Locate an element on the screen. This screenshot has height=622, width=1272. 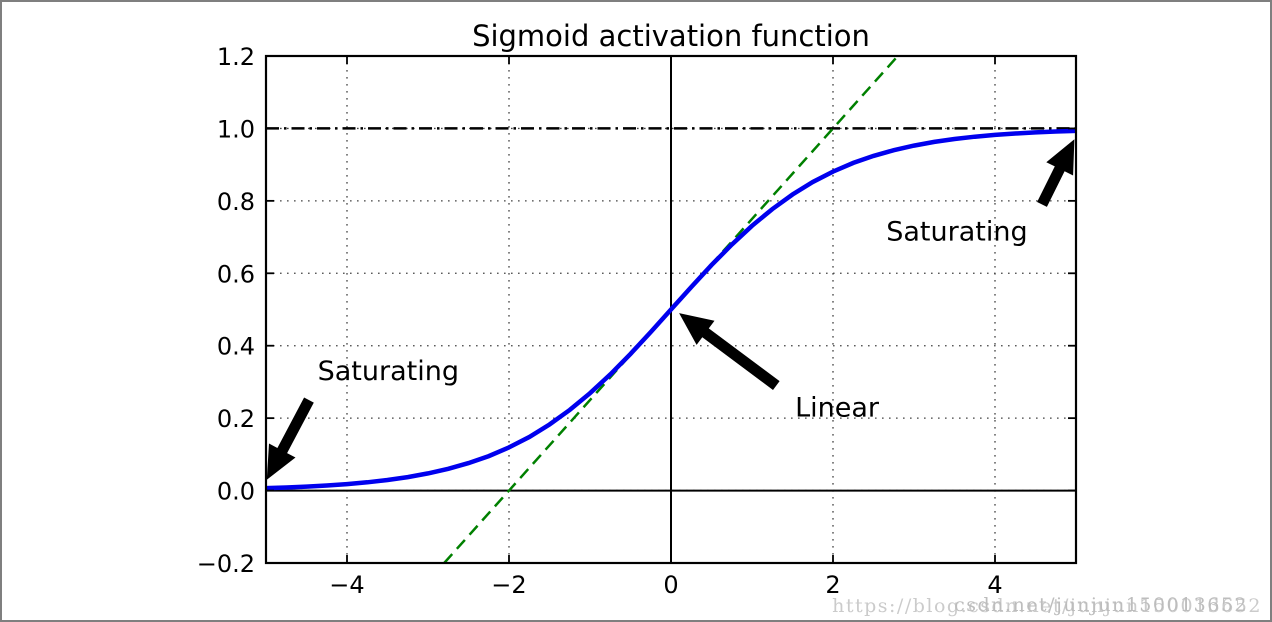
watermark-url-text: https://blog.csdn.net/junjun150013652 is located at coordinates (1047, 606).